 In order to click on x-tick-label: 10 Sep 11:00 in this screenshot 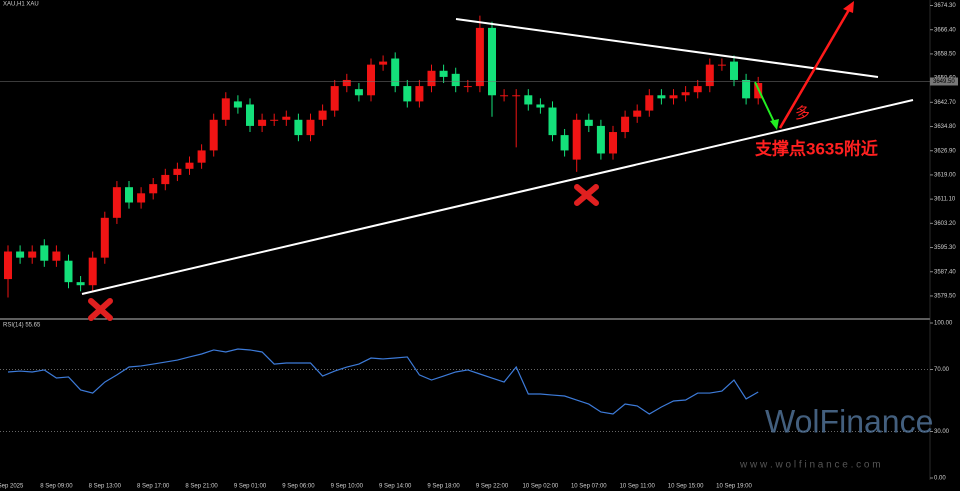, I will do `click(638, 487)`.